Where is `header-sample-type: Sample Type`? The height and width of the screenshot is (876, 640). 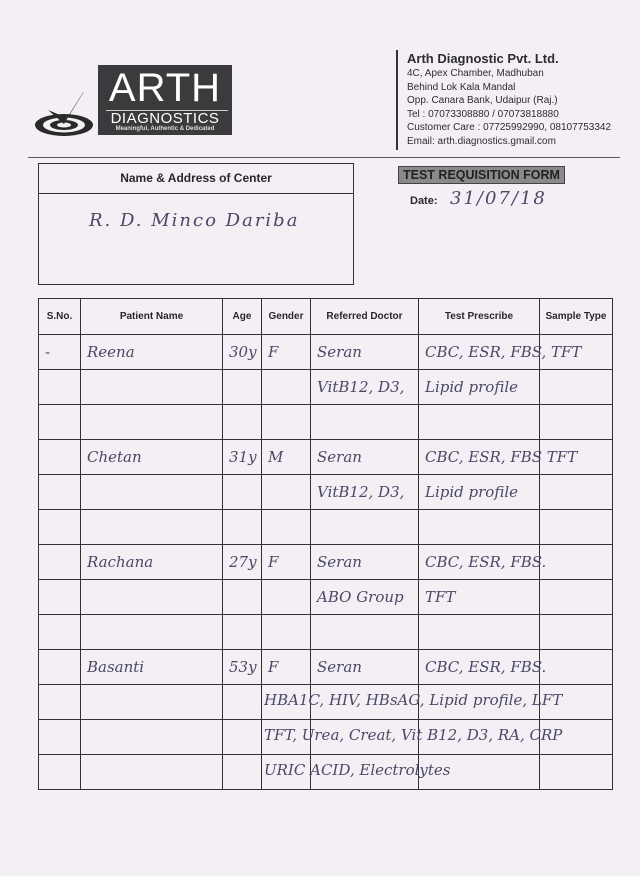
header-sample-type: Sample Type is located at coordinates (576, 316).